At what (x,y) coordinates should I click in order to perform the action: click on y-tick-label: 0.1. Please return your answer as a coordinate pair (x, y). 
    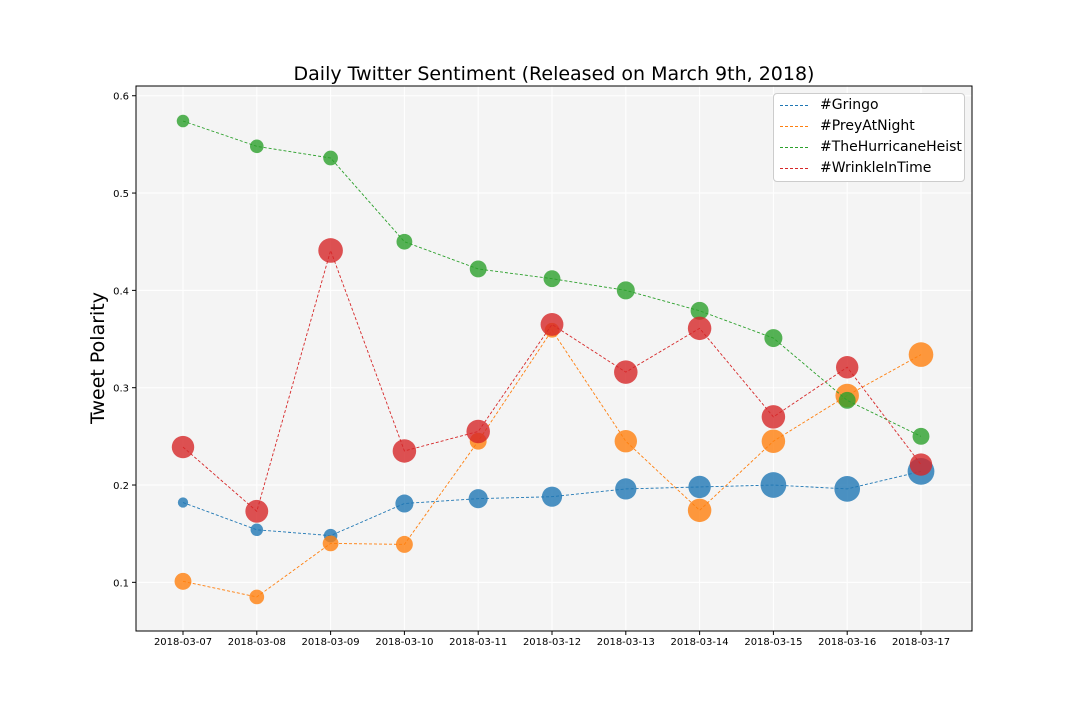
    Looking at the image, I should click on (121, 583).